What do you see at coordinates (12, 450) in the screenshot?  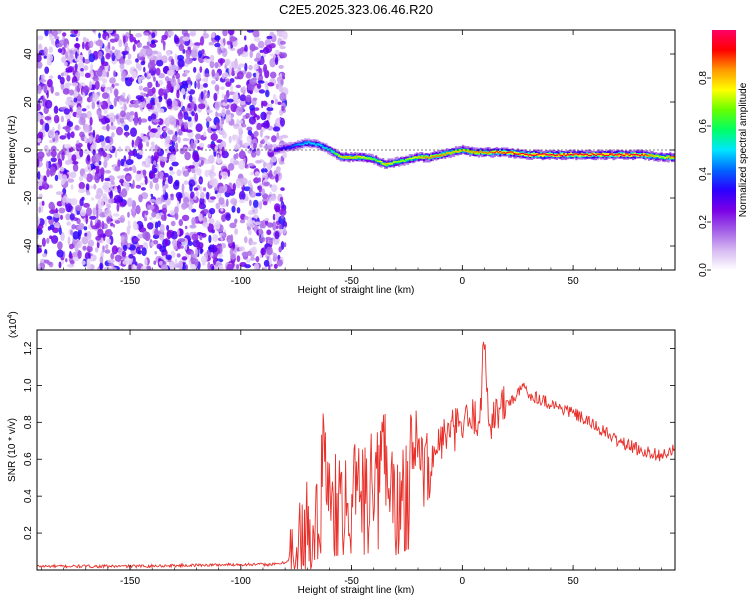 I see `snr-y-label: SNR (10 * v/v)` at bounding box center [12, 450].